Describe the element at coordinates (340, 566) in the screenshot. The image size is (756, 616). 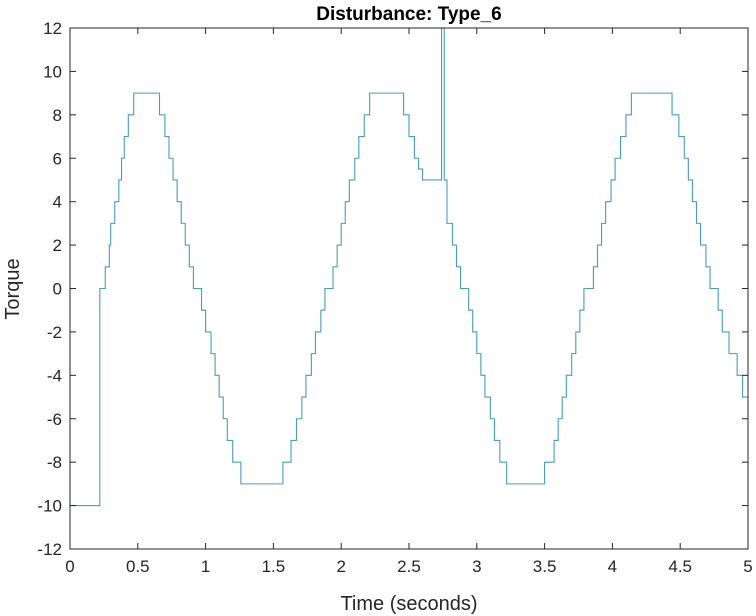
I see `x-tick-label: 2` at that location.